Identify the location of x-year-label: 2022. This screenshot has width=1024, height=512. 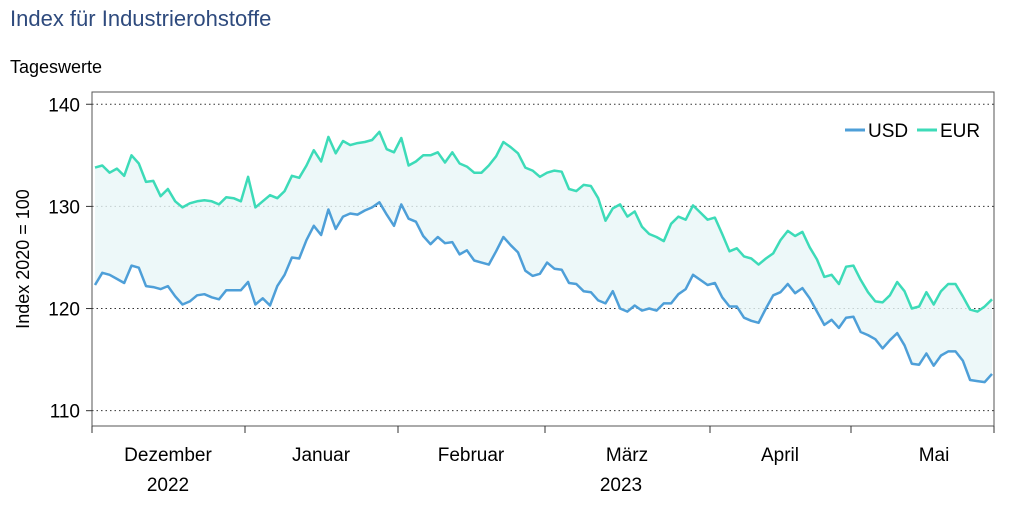
(168, 485).